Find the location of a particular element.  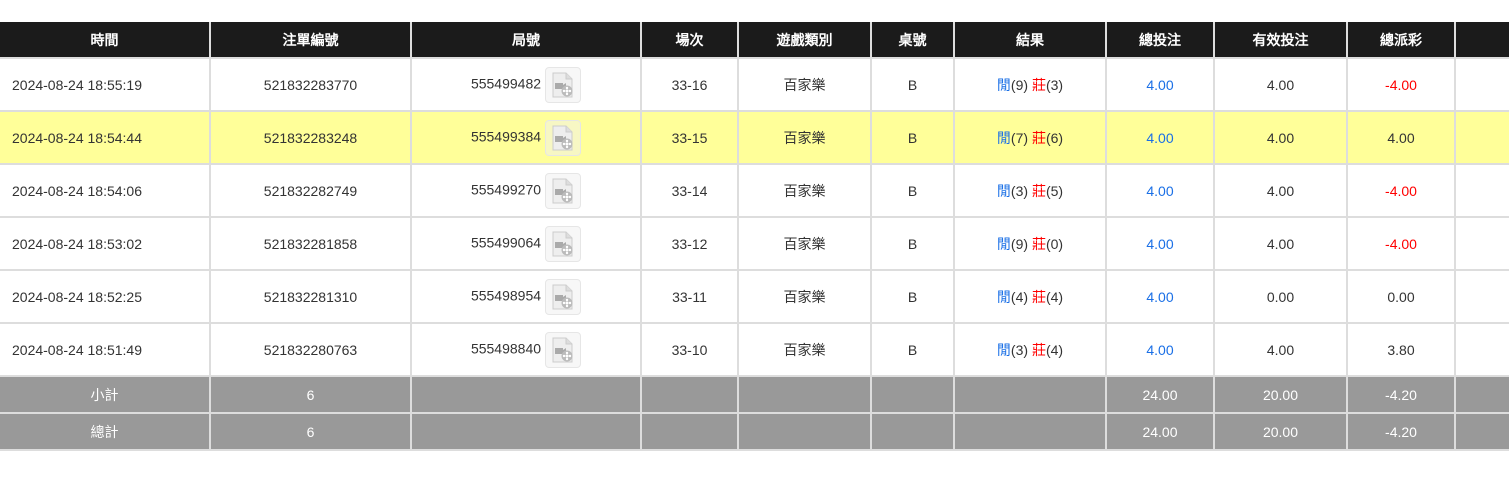

round-cell: 555499384 is located at coordinates (526, 137).